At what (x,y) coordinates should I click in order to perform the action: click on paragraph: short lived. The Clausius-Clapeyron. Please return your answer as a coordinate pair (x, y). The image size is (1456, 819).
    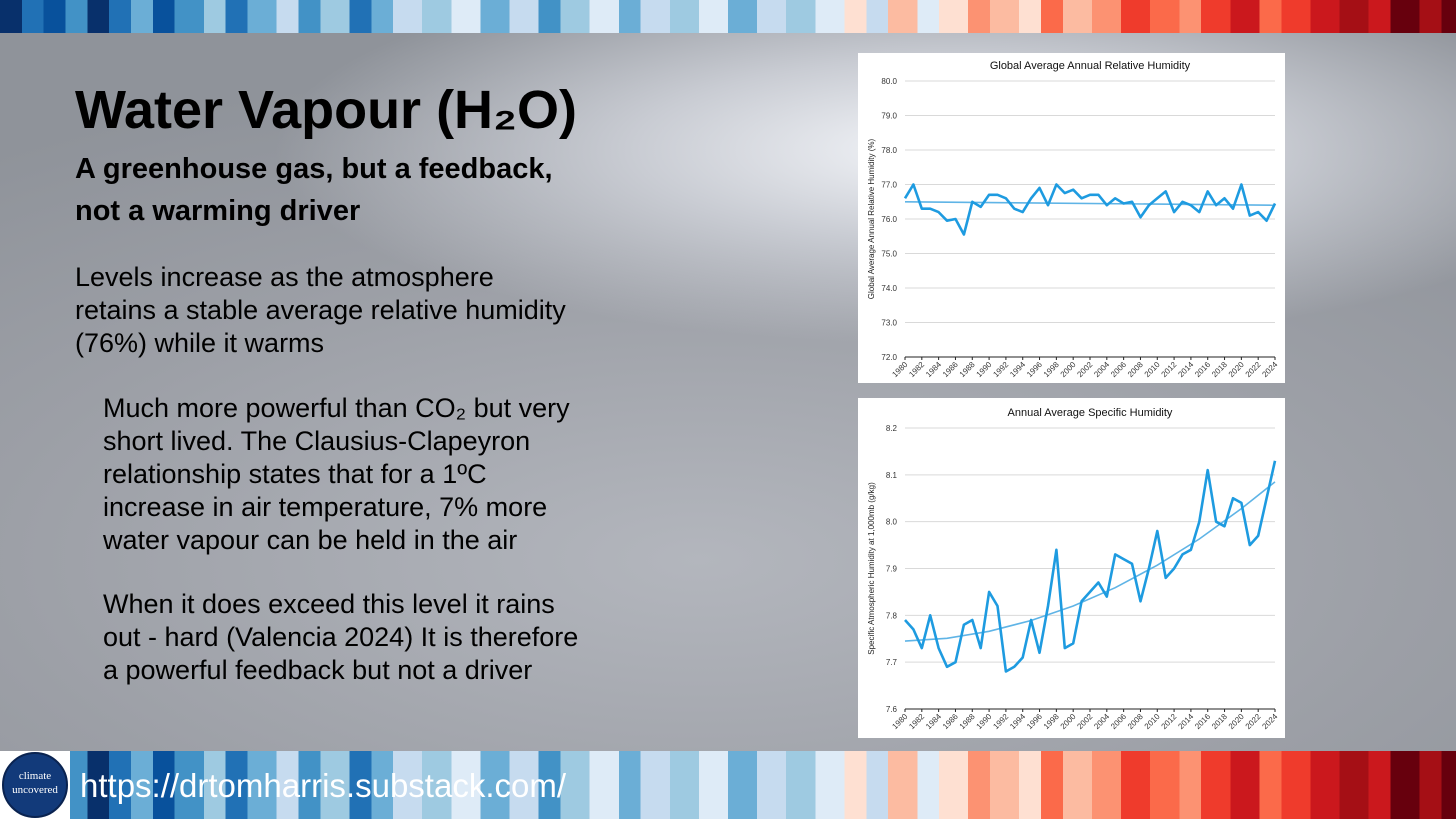
    Looking at the image, I should click on (316, 441).